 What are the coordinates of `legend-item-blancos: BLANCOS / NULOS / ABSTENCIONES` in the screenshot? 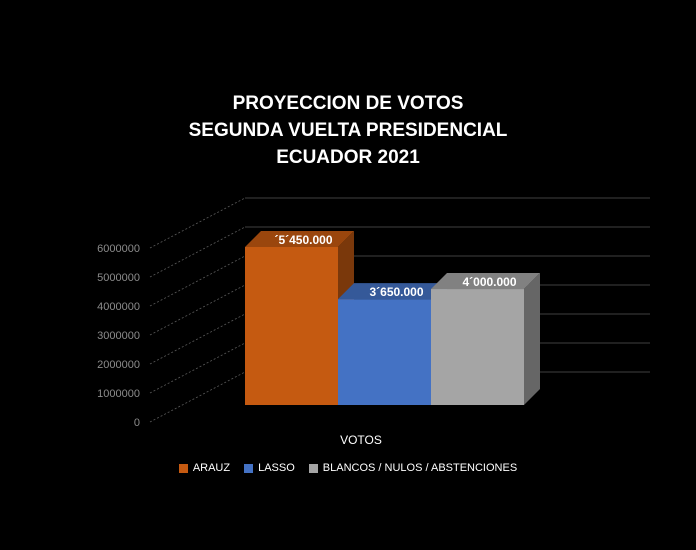 It's located at (413, 468).